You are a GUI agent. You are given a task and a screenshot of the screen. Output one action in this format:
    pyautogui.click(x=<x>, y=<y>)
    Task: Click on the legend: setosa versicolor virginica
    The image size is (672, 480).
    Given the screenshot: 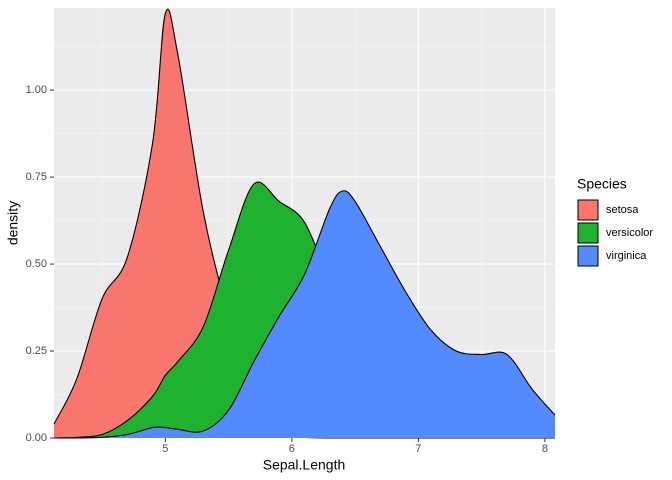 What is the action you would take?
    pyautogui.click(x=615, y=233)
    